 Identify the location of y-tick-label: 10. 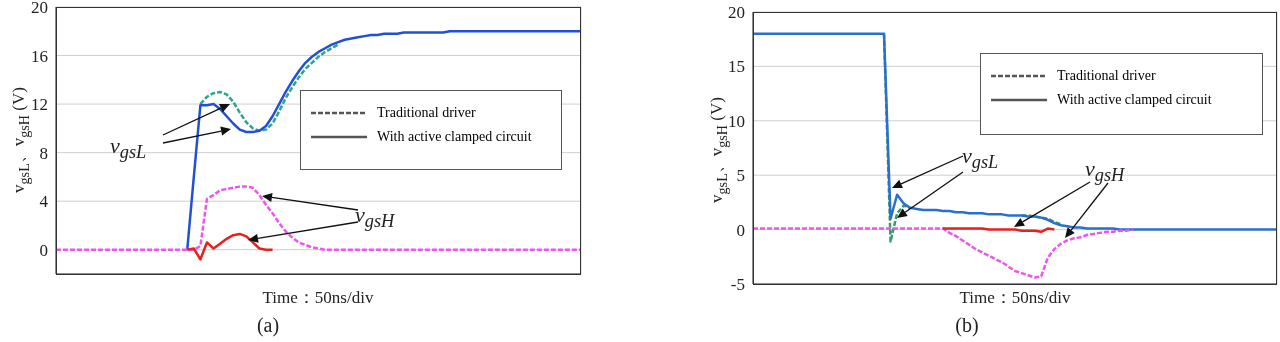
(736, 121).